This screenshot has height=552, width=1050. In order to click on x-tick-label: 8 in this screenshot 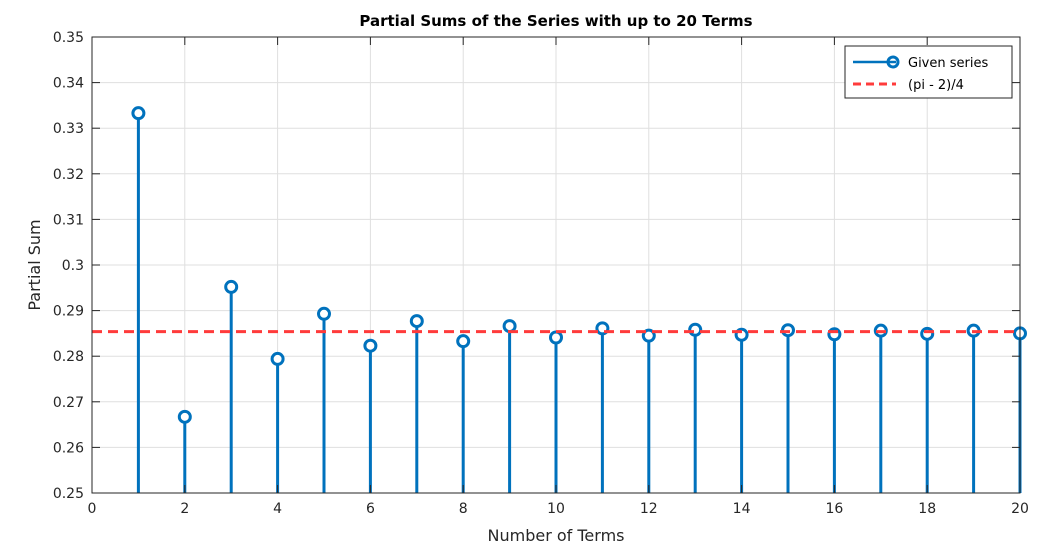, I will do `click(463, 509)`.